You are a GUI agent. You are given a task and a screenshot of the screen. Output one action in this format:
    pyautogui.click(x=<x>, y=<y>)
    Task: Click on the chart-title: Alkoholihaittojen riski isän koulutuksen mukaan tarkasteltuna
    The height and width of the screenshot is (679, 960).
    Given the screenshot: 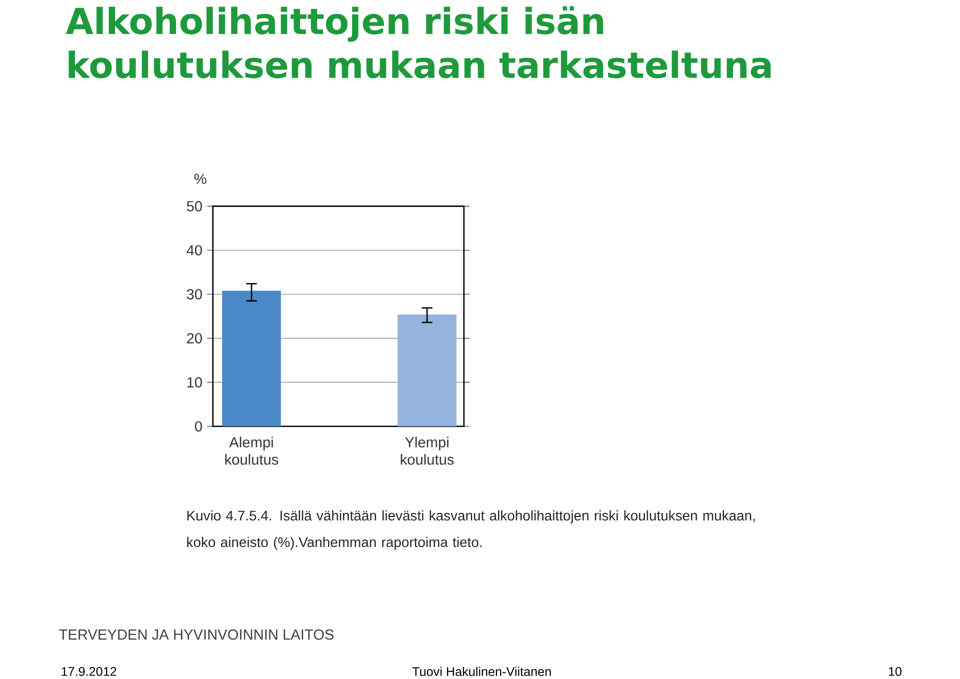 What is the action you would take?
    pyautogui.click(x=418, y=42)
    